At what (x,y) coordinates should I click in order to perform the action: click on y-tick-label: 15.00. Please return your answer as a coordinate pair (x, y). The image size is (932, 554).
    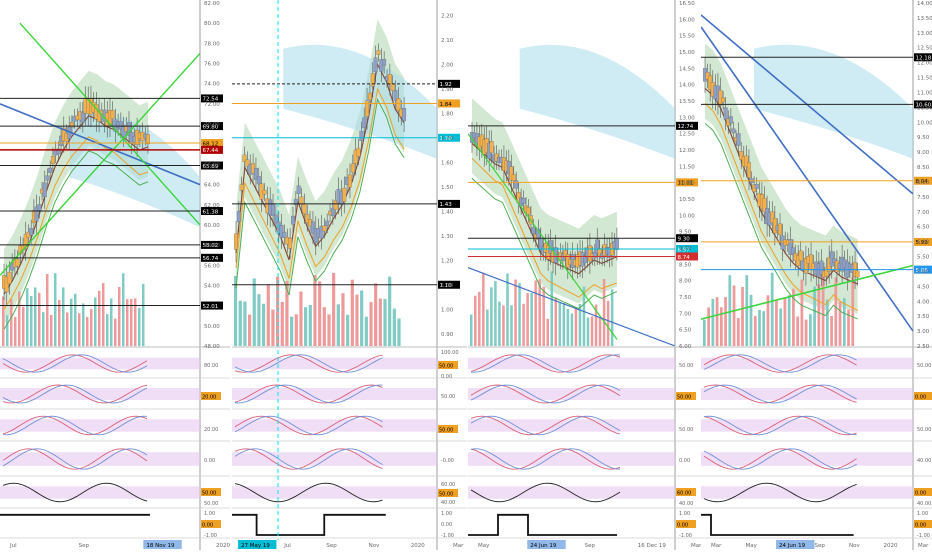
    Looking at the image, I should click on (687, 53).